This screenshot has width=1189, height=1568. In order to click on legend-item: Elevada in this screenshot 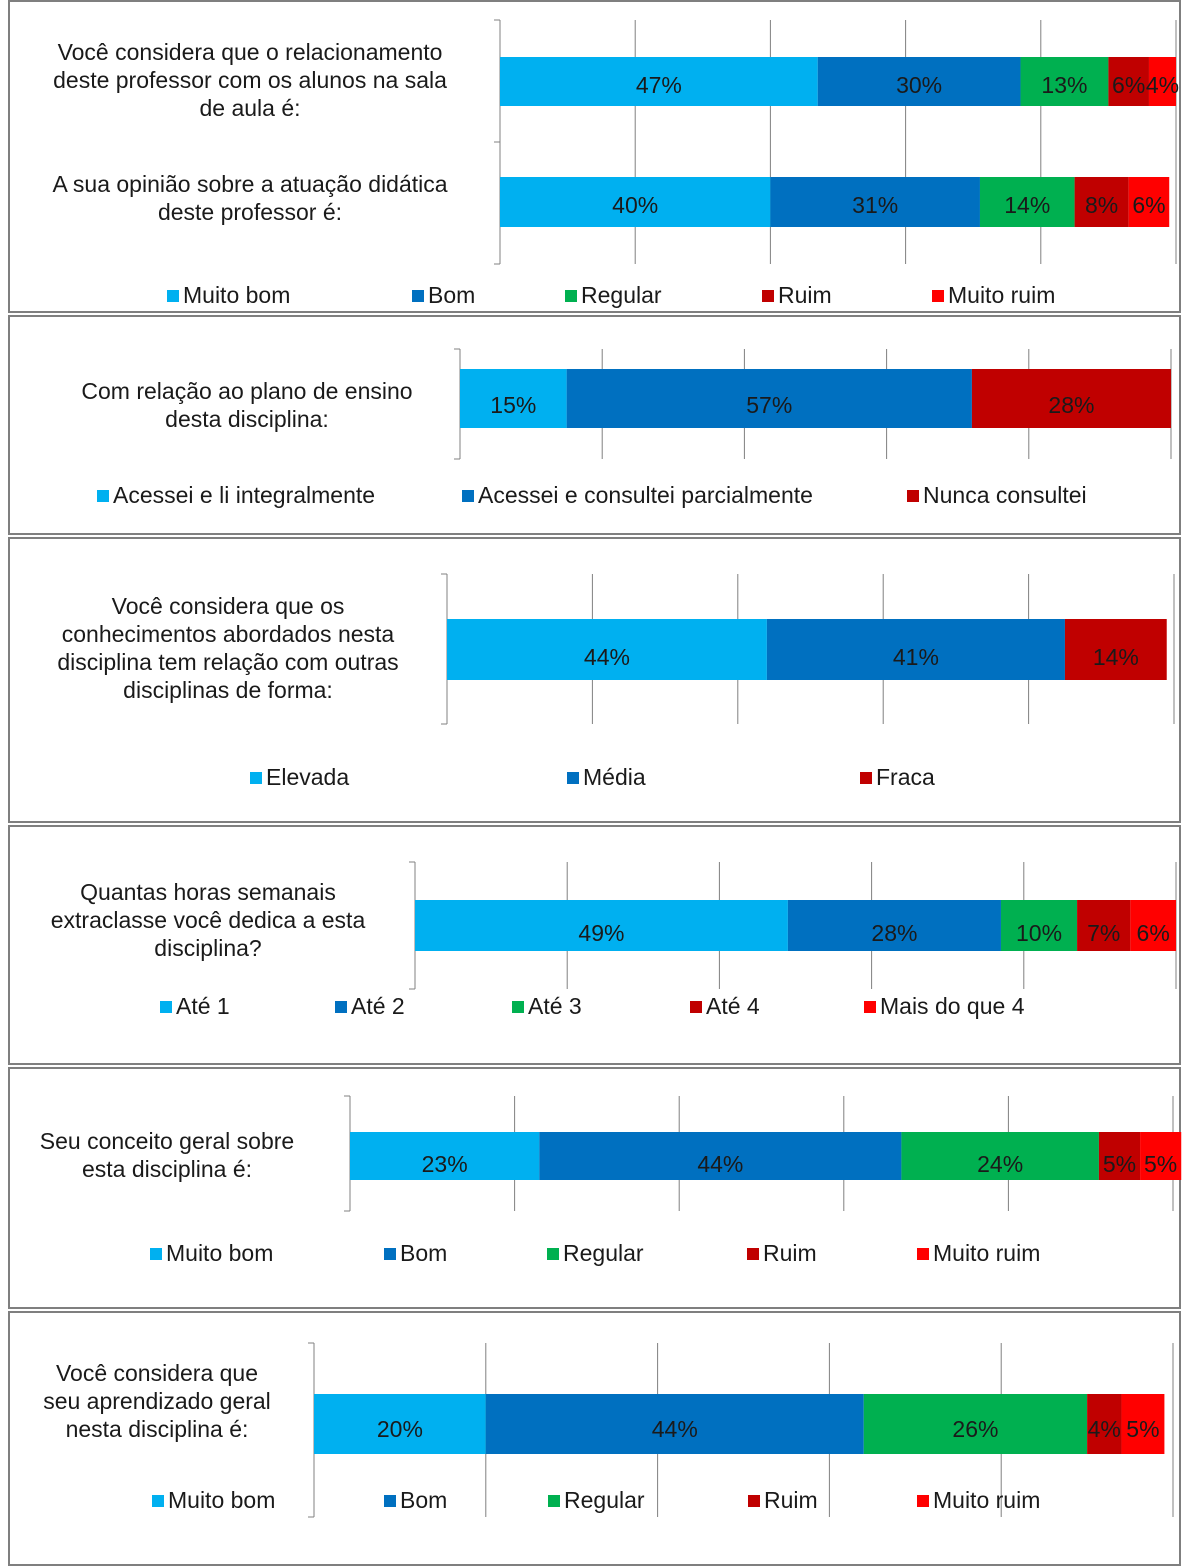, I will do `click(299, 777)`.